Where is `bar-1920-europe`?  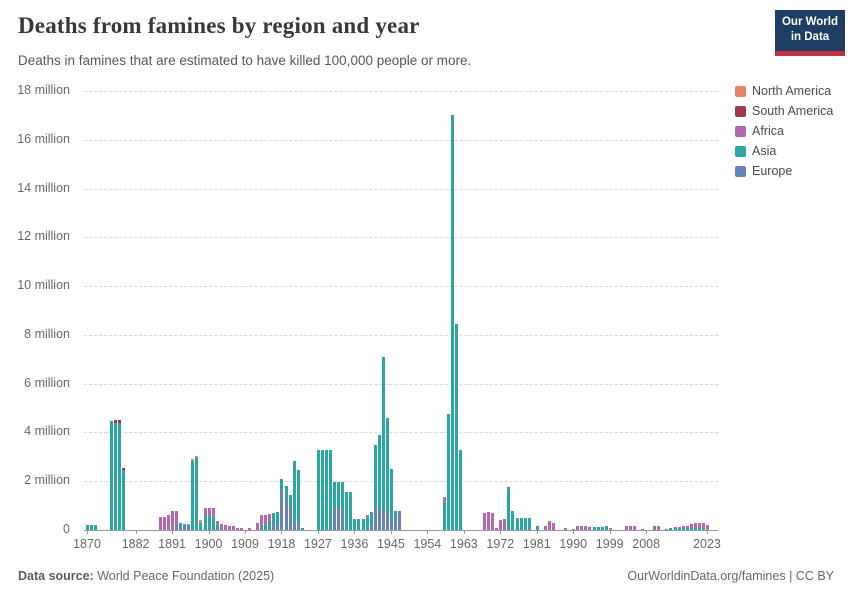
bar-1920-europe is located at coordinates (290, 517).